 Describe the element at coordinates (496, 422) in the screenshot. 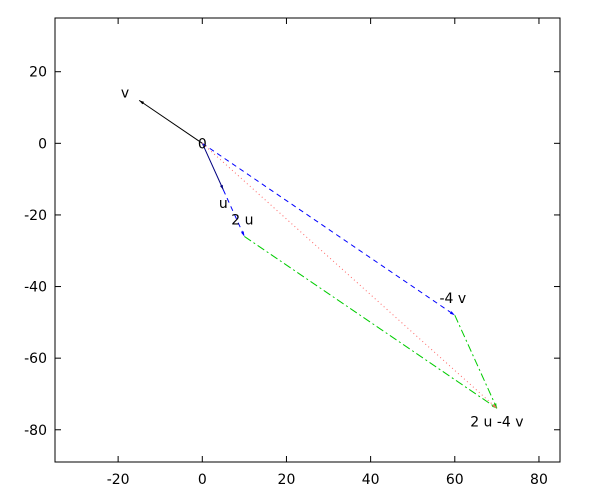

I see `vector-label: 2 u -4 v` at that location.